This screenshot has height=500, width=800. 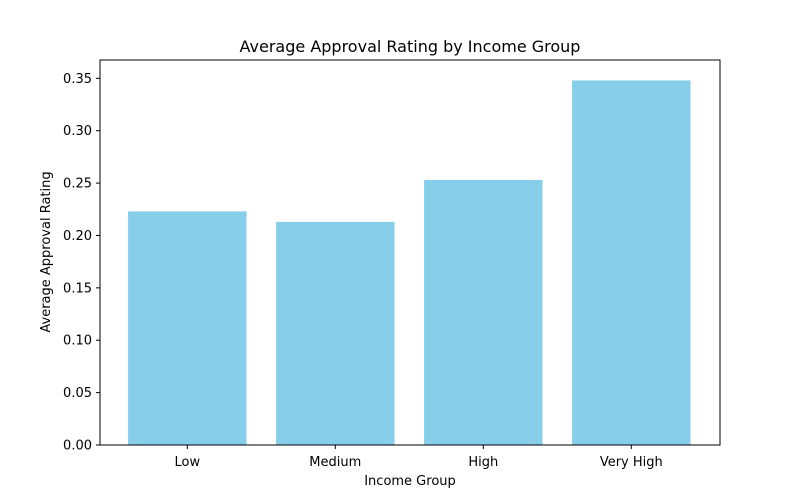 I want to click on bar-low, so click(x=187, y=328).